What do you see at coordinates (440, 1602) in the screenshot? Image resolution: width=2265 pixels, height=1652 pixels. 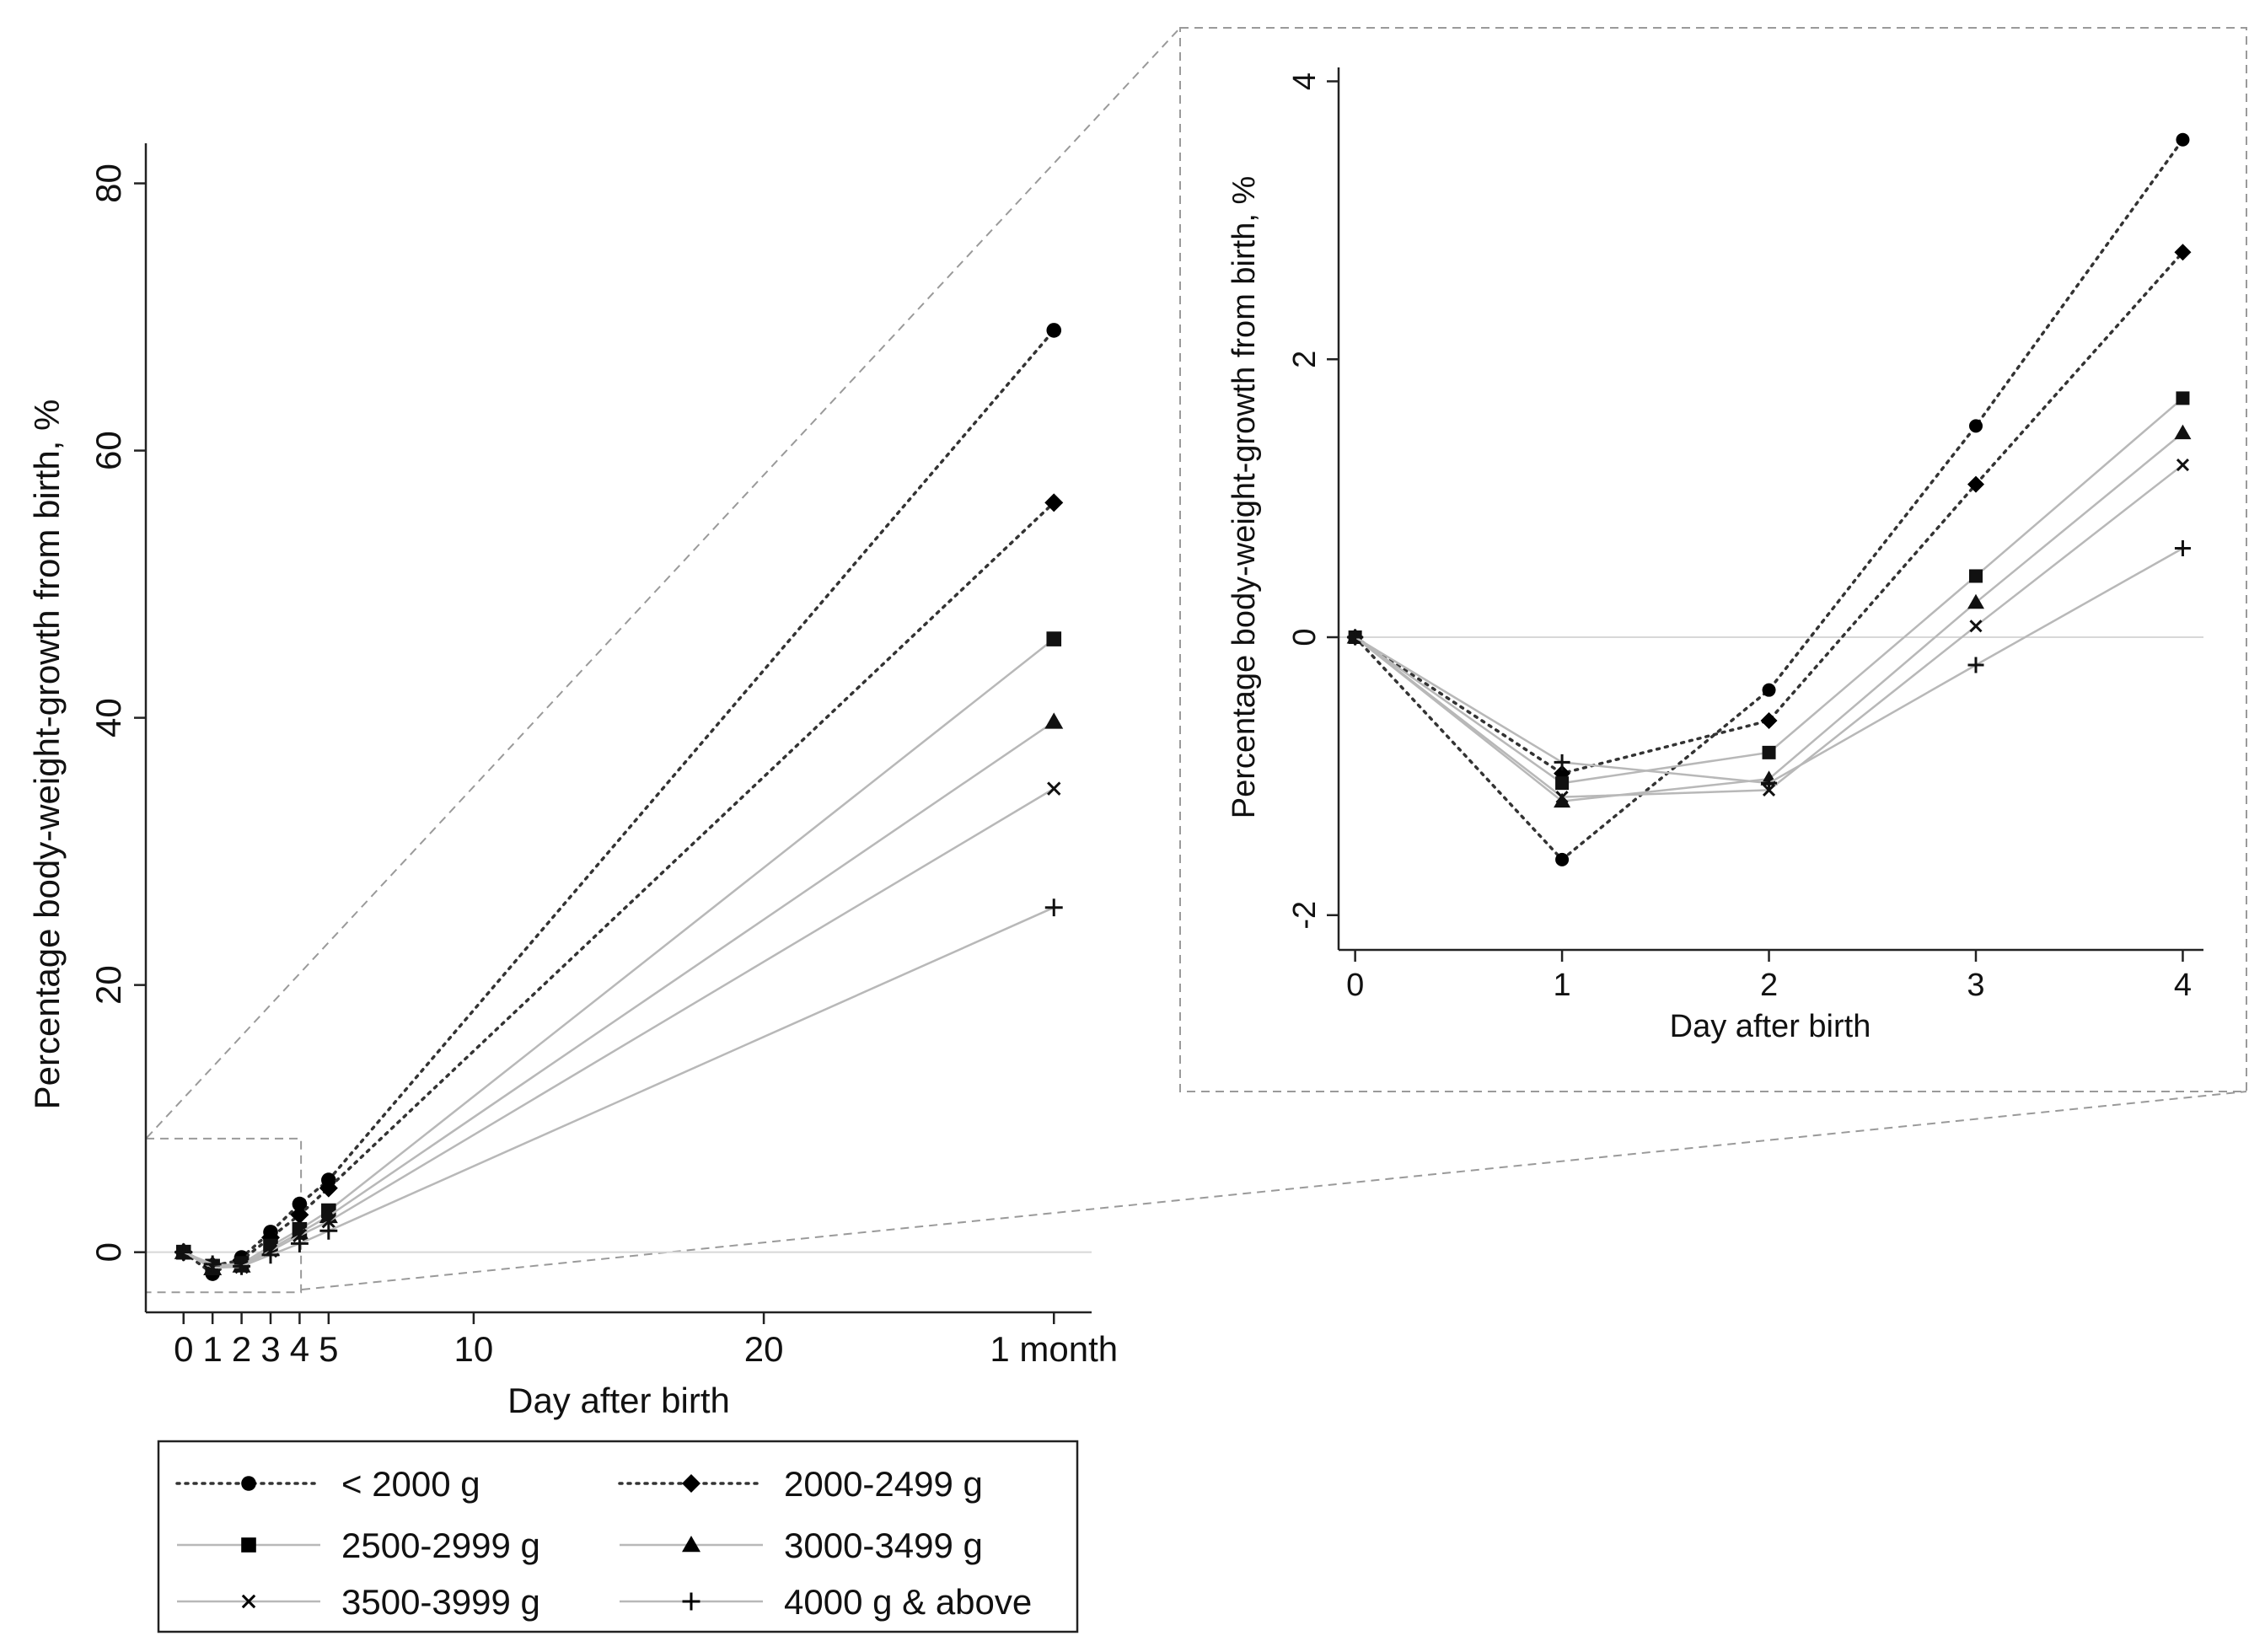 I see `legend-label-3500-3999-g: 3500-3999 g` at bounding box center [440, 1602].